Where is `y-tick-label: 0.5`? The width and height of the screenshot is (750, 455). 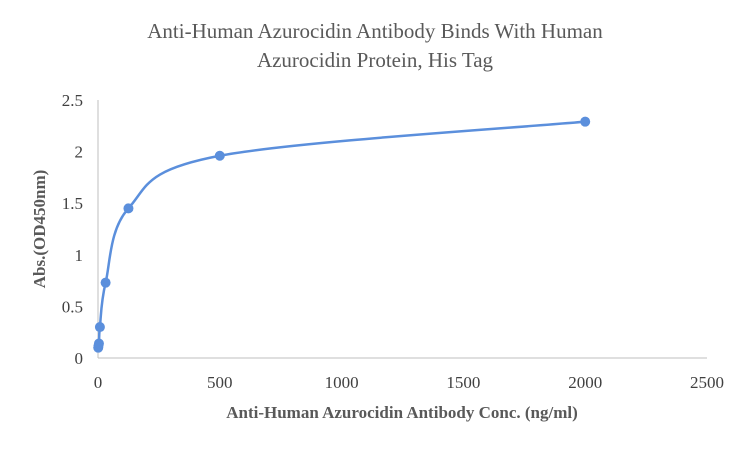
y-tick-label: 0.5 is located at coordinates (72, 306).